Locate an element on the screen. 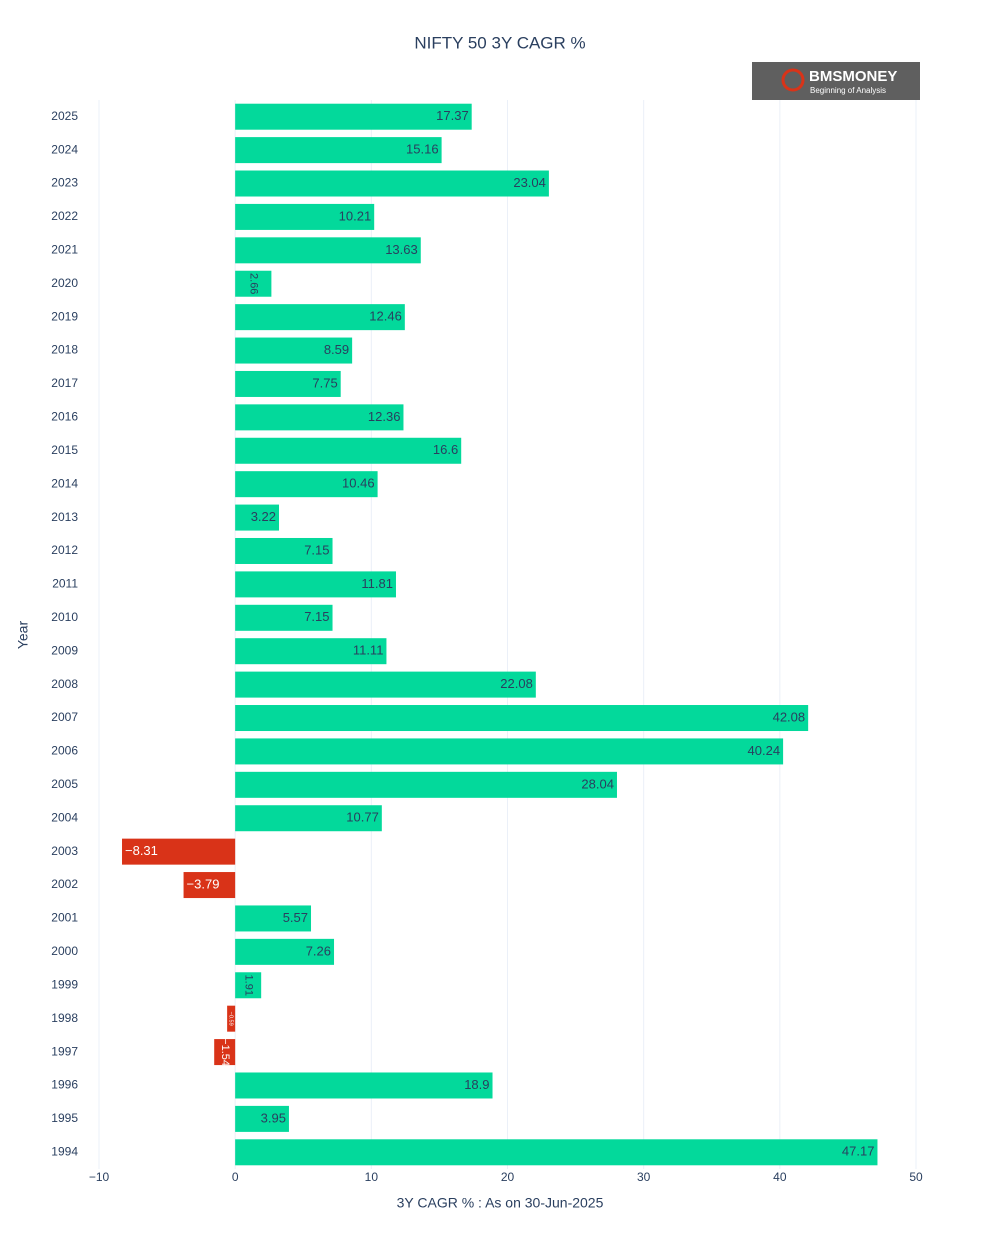  value-label: 12.36 is located at coordinates (384, 416).